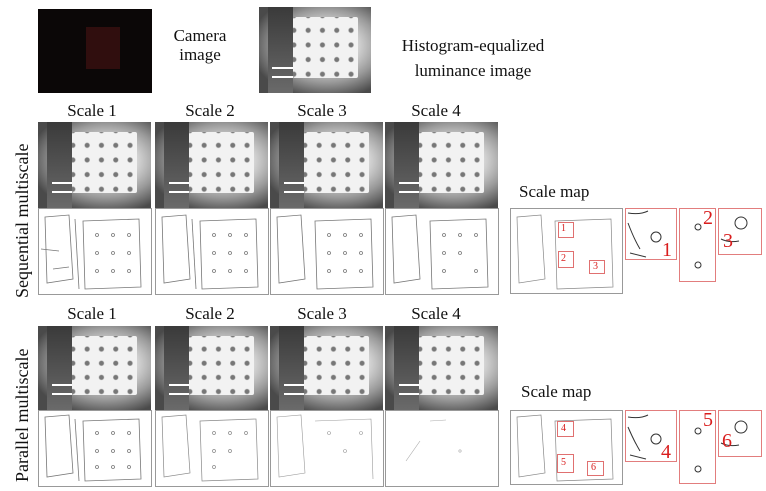  What do you see at coordinates (708, 420) in the screenshot?
I see `par-crop-5-number: 5` at bounding box center [708, 420].